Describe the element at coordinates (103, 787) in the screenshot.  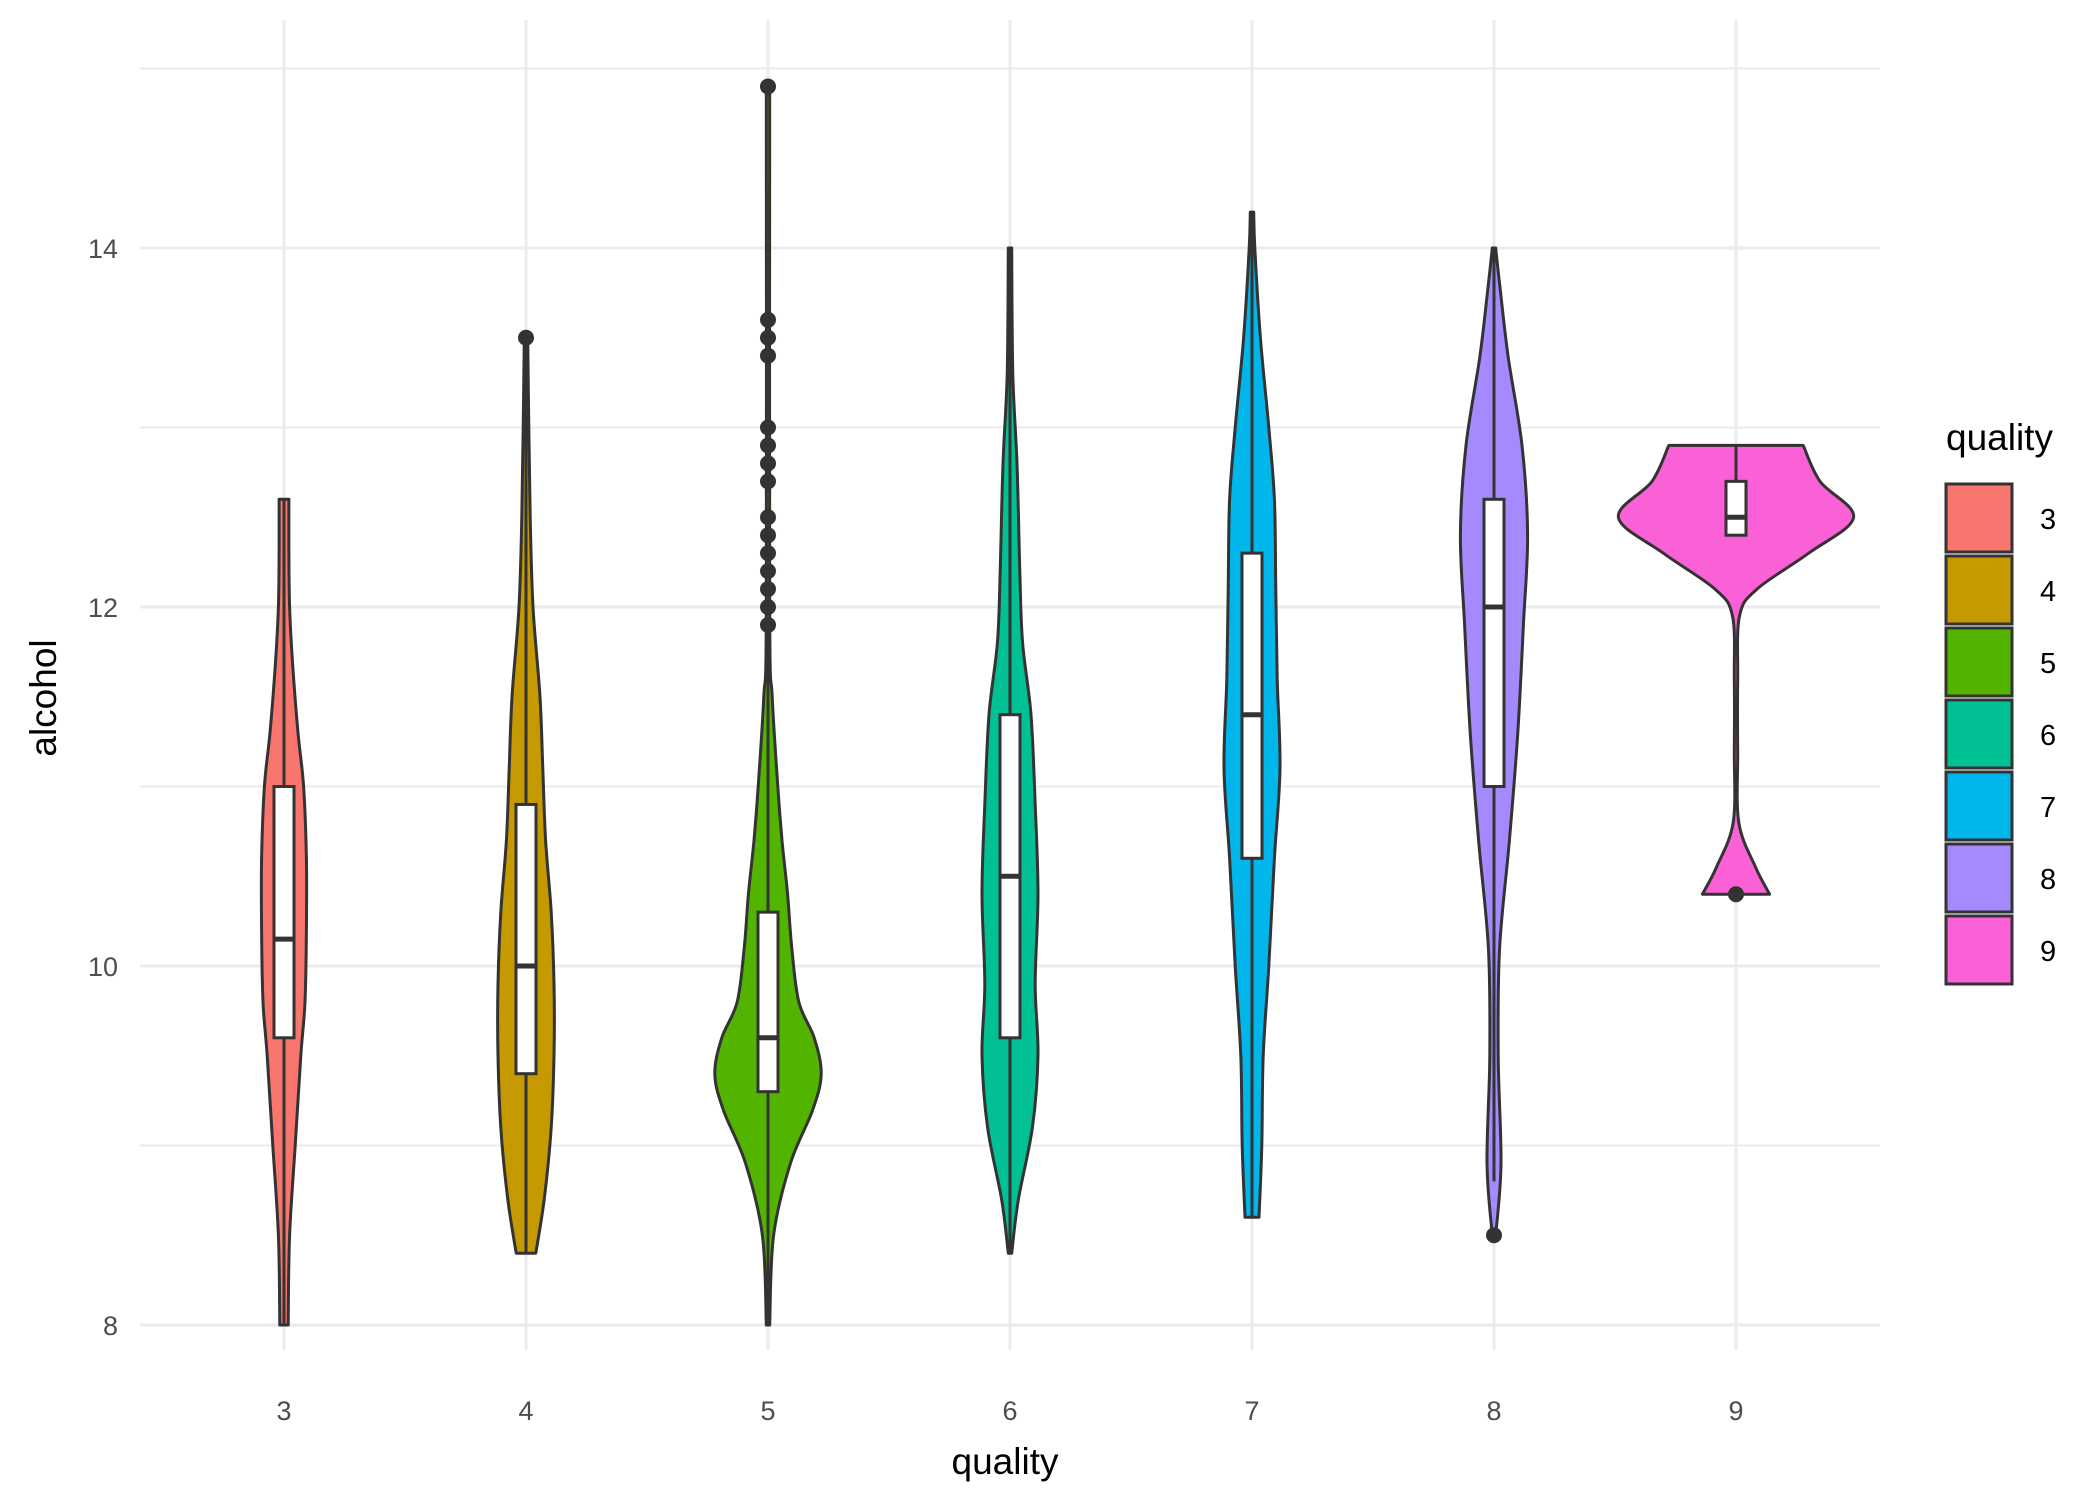
I see `y-axis-ticks: 8 10 12 14` at that location.